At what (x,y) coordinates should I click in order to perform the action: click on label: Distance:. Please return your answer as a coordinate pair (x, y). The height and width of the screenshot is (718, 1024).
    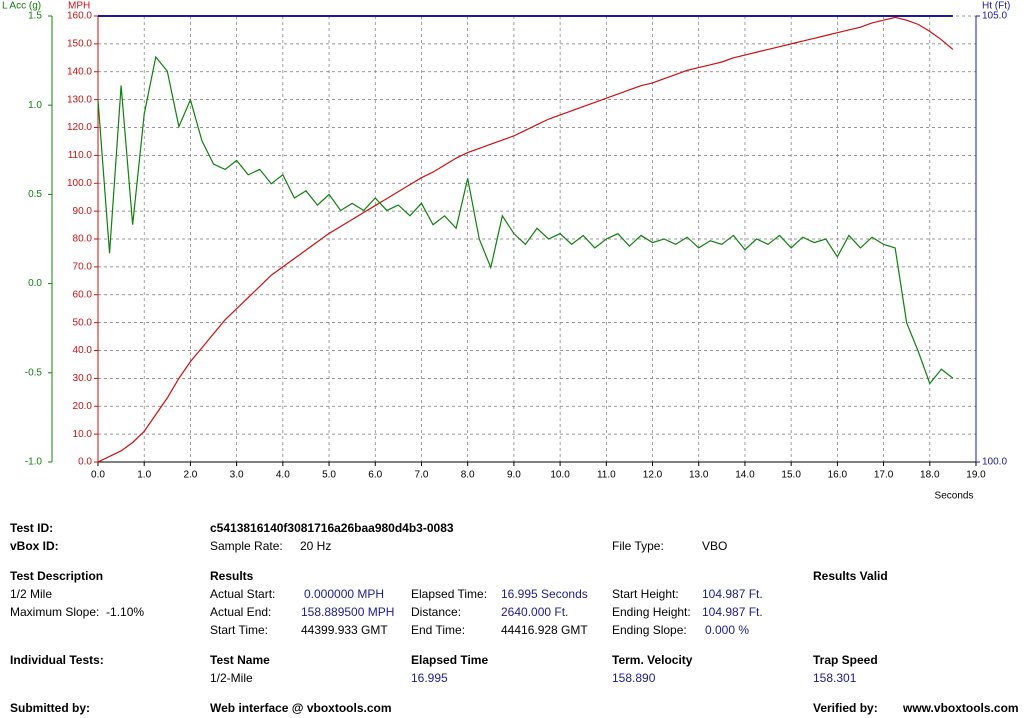
    Looking at the image, I should click on (436, 612).